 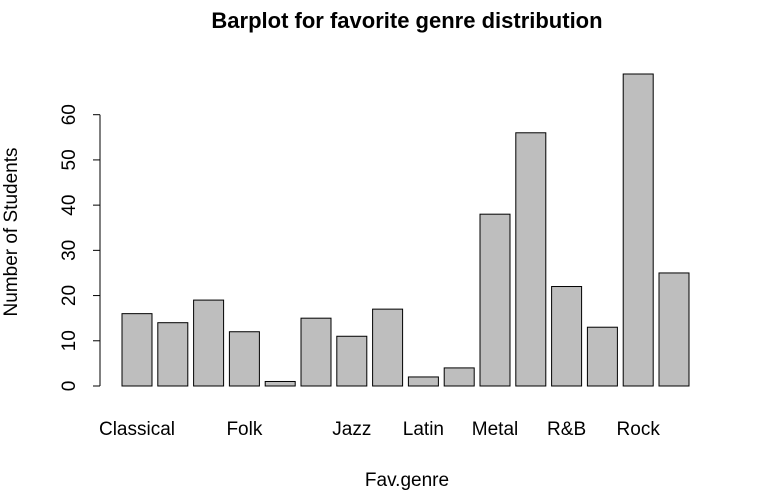 What do you see at coordinates (639, 429) in the screenshot?
I see `x-tick-label: Rock` at bounding box center [639, 429].